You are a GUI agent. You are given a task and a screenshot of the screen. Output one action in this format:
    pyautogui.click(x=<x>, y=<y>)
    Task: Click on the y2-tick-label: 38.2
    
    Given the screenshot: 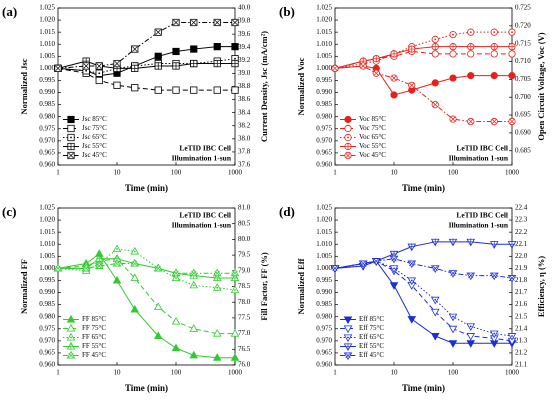 What is the action you would take?
    pyautogui.click(x=244, y=125)
    